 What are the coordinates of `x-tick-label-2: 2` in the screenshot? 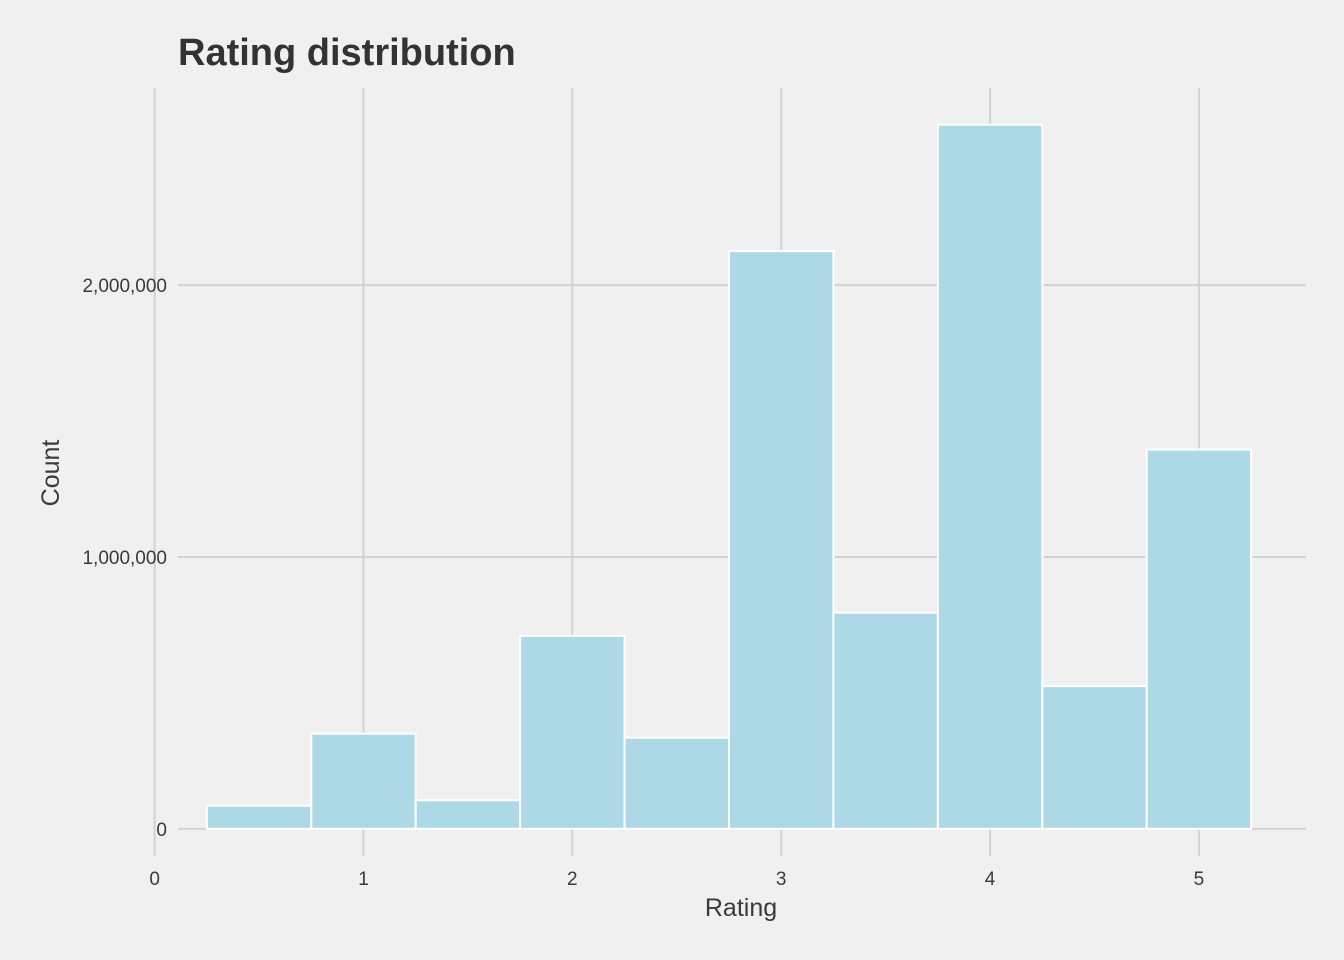 It's located at (572, 879).